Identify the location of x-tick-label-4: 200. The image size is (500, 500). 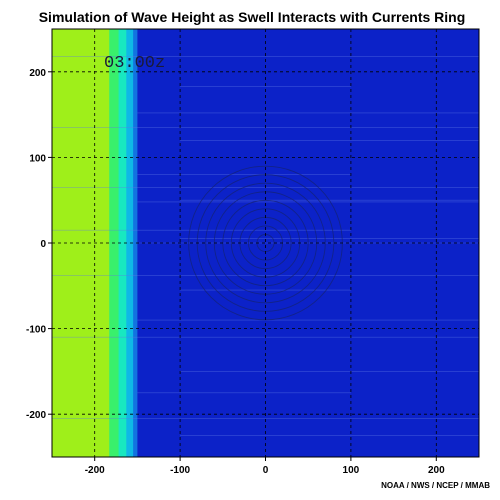
(436, 470).